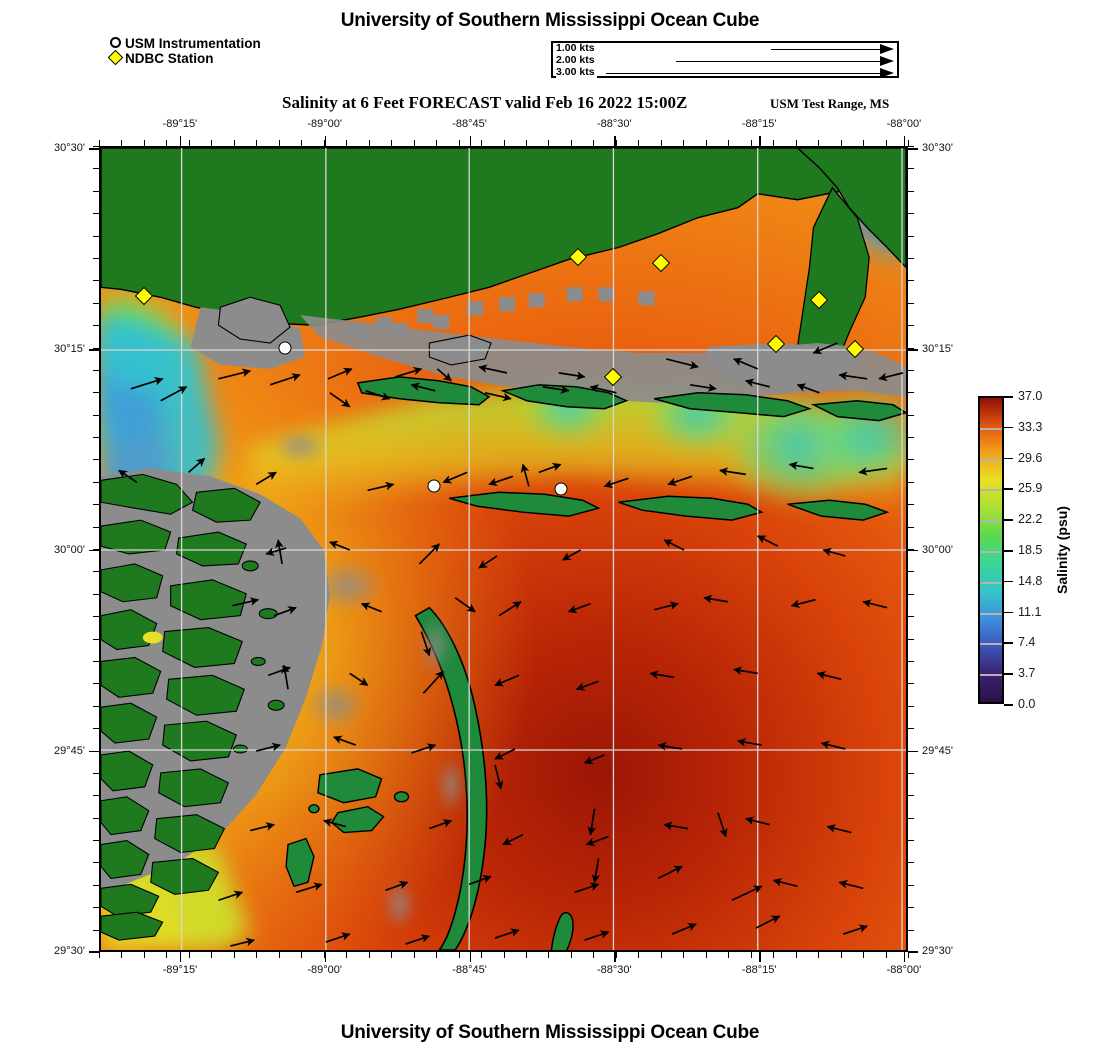 The width and height of the screenshot is (1100, 1050). What do you see at coordinates (69, 750) in the screenshot?
I see `y-axis-label: 29°45'` at bounding box center [69, 750].